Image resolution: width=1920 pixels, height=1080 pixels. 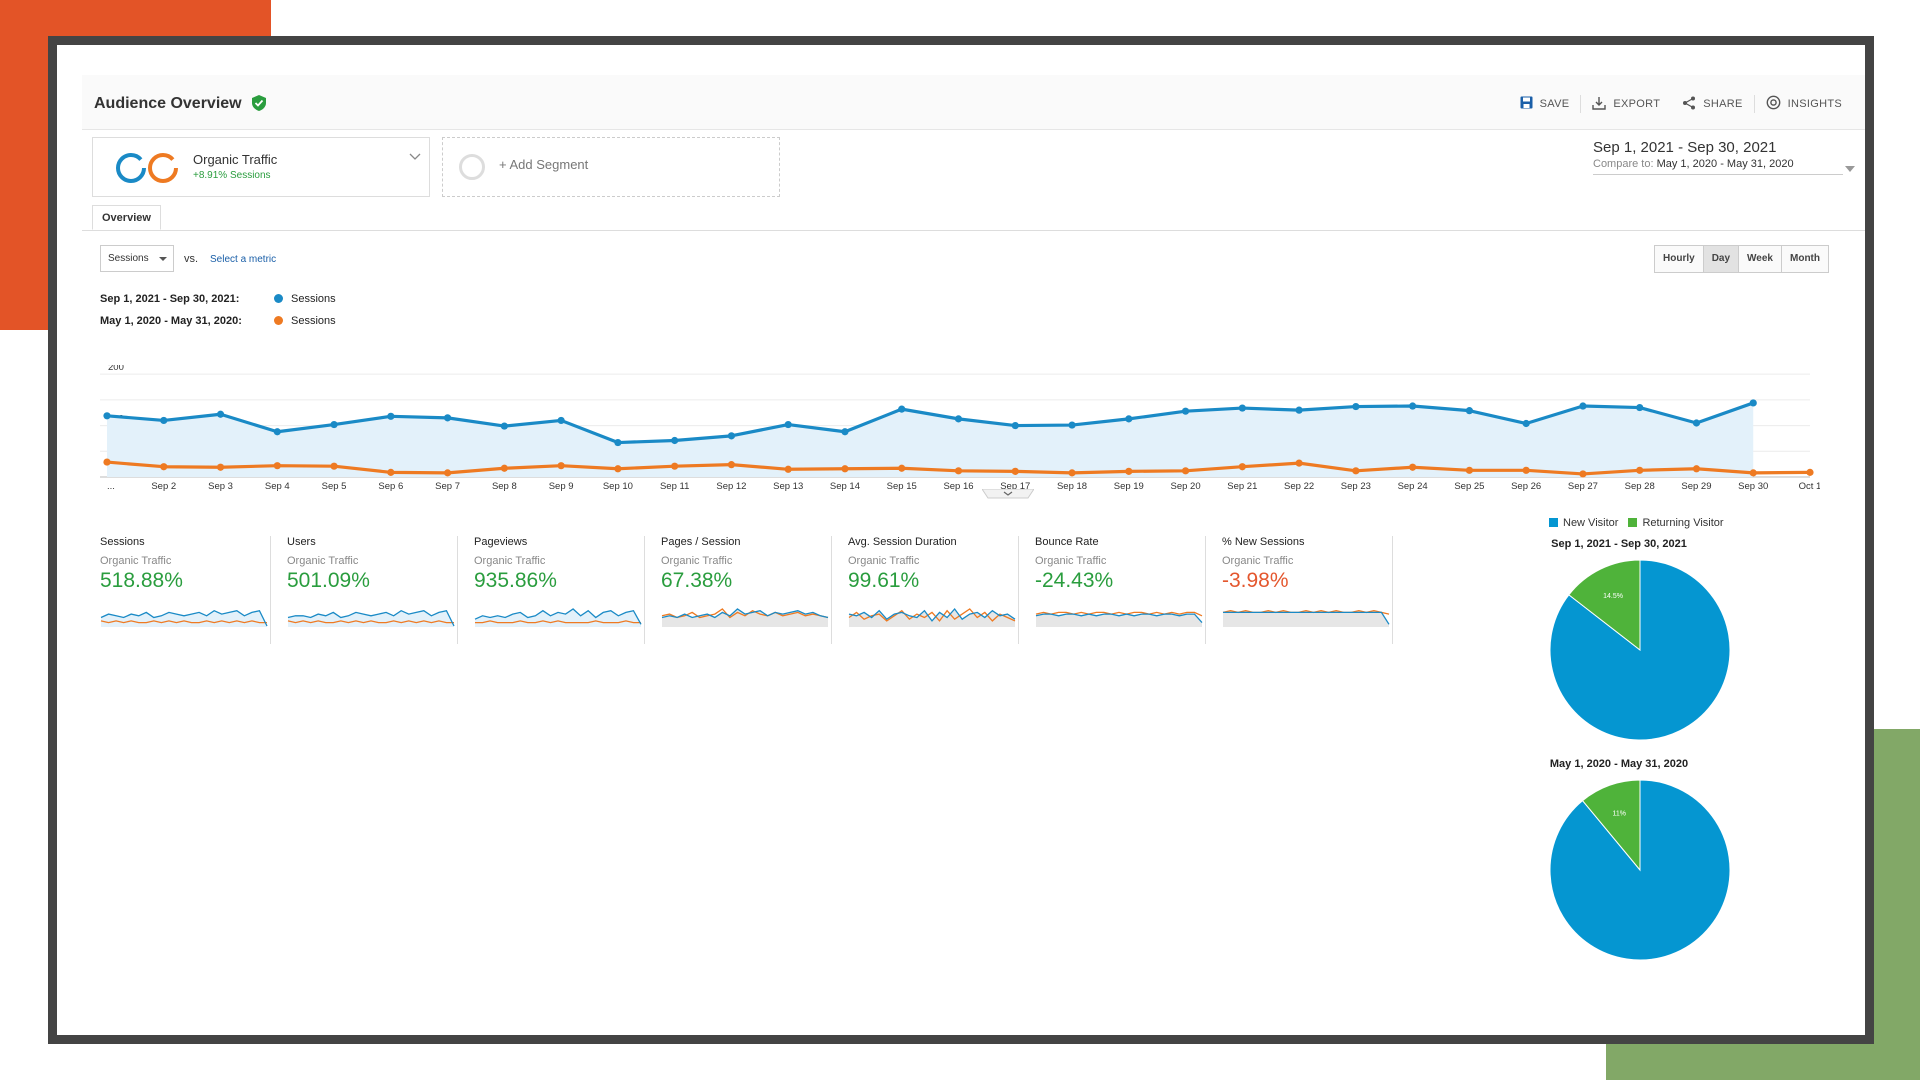 I want to click on sparkline-previous, so click(x=183, y=622).